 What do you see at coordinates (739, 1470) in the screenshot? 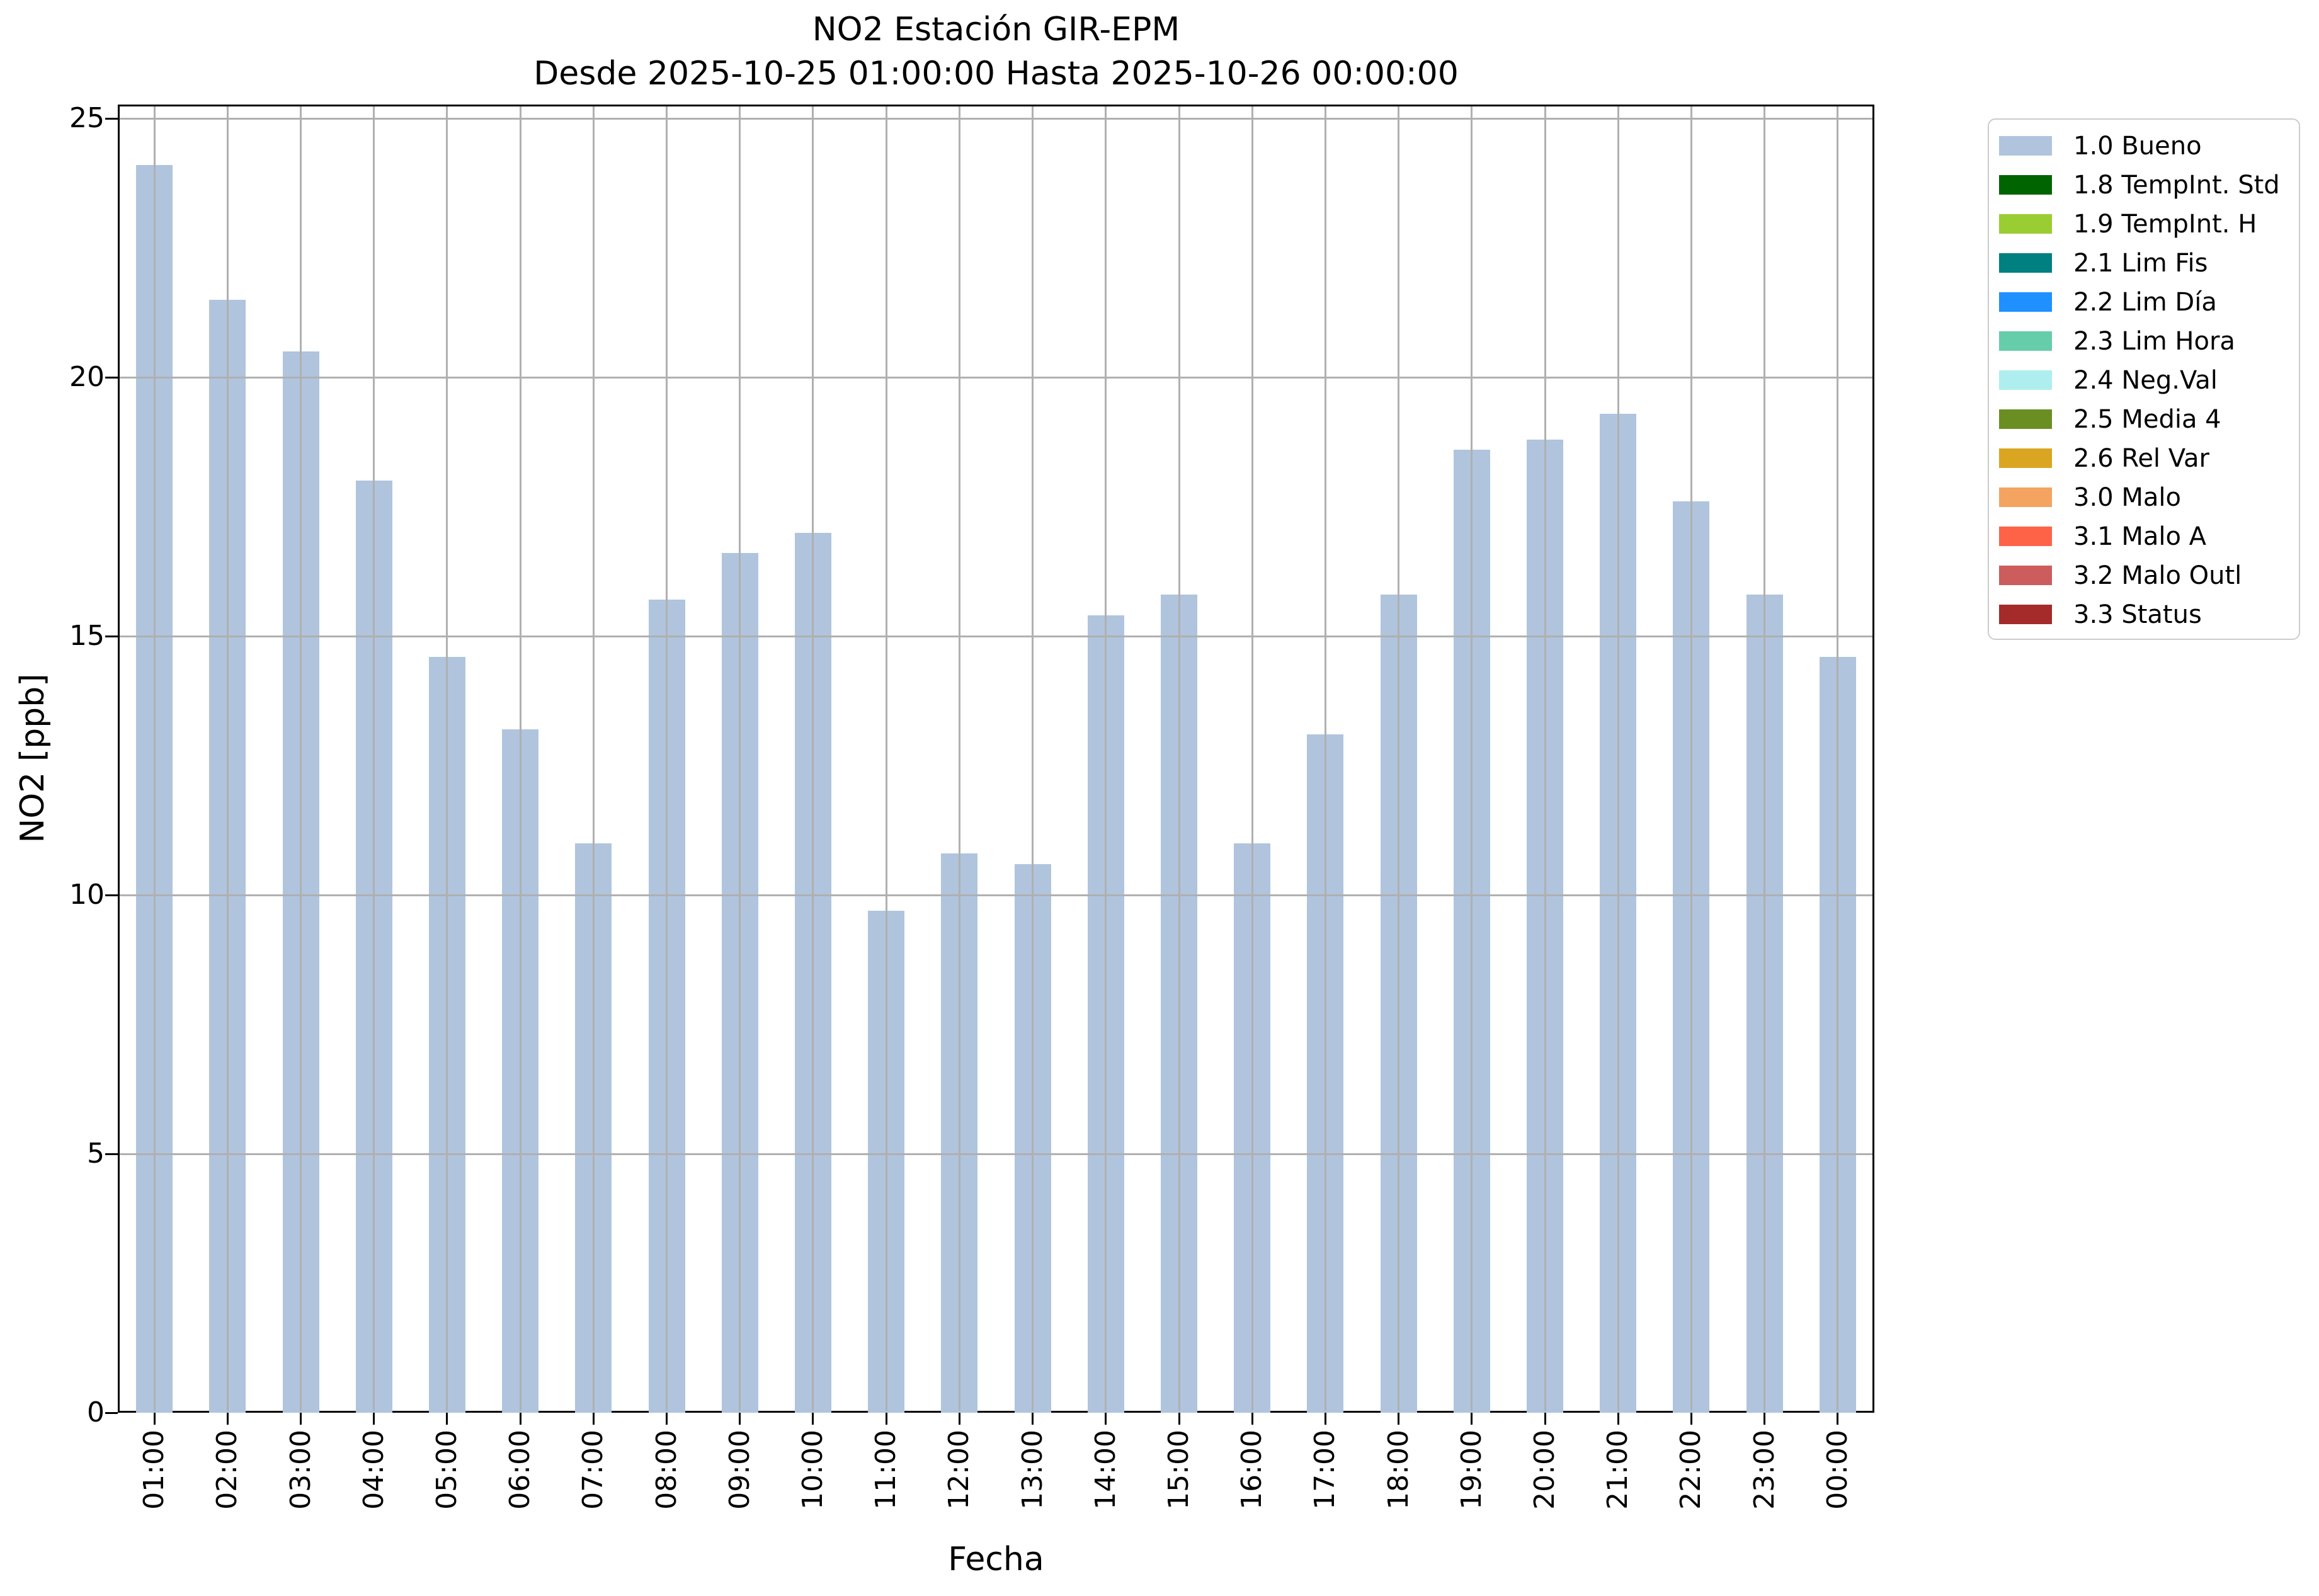
I see `x-tick-label-09:00: 09:00` at bounding box center [739, 1470].